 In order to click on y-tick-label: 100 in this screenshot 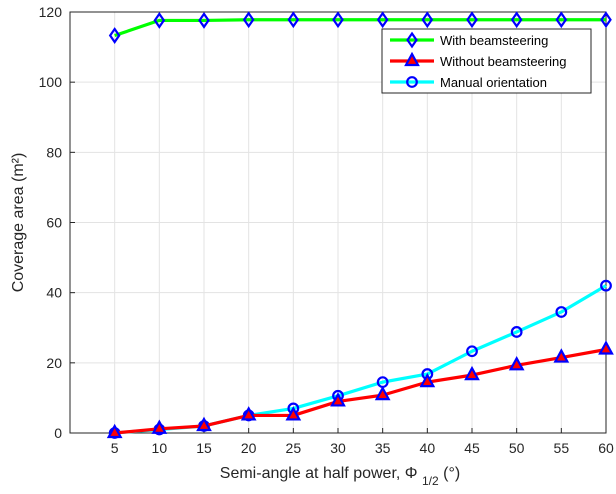, I will do `click(51, 82)`.